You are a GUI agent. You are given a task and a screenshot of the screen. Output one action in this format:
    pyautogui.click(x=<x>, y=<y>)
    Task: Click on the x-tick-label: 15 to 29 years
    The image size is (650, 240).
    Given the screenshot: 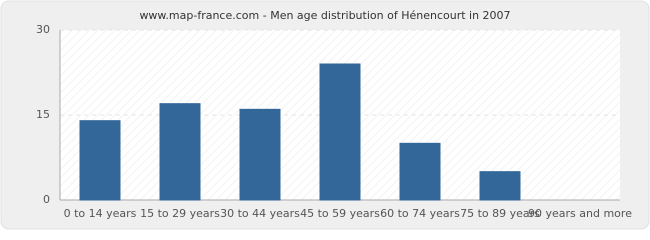 What is the action you would take?
    pyautogui.click(x=180, y=213)
    